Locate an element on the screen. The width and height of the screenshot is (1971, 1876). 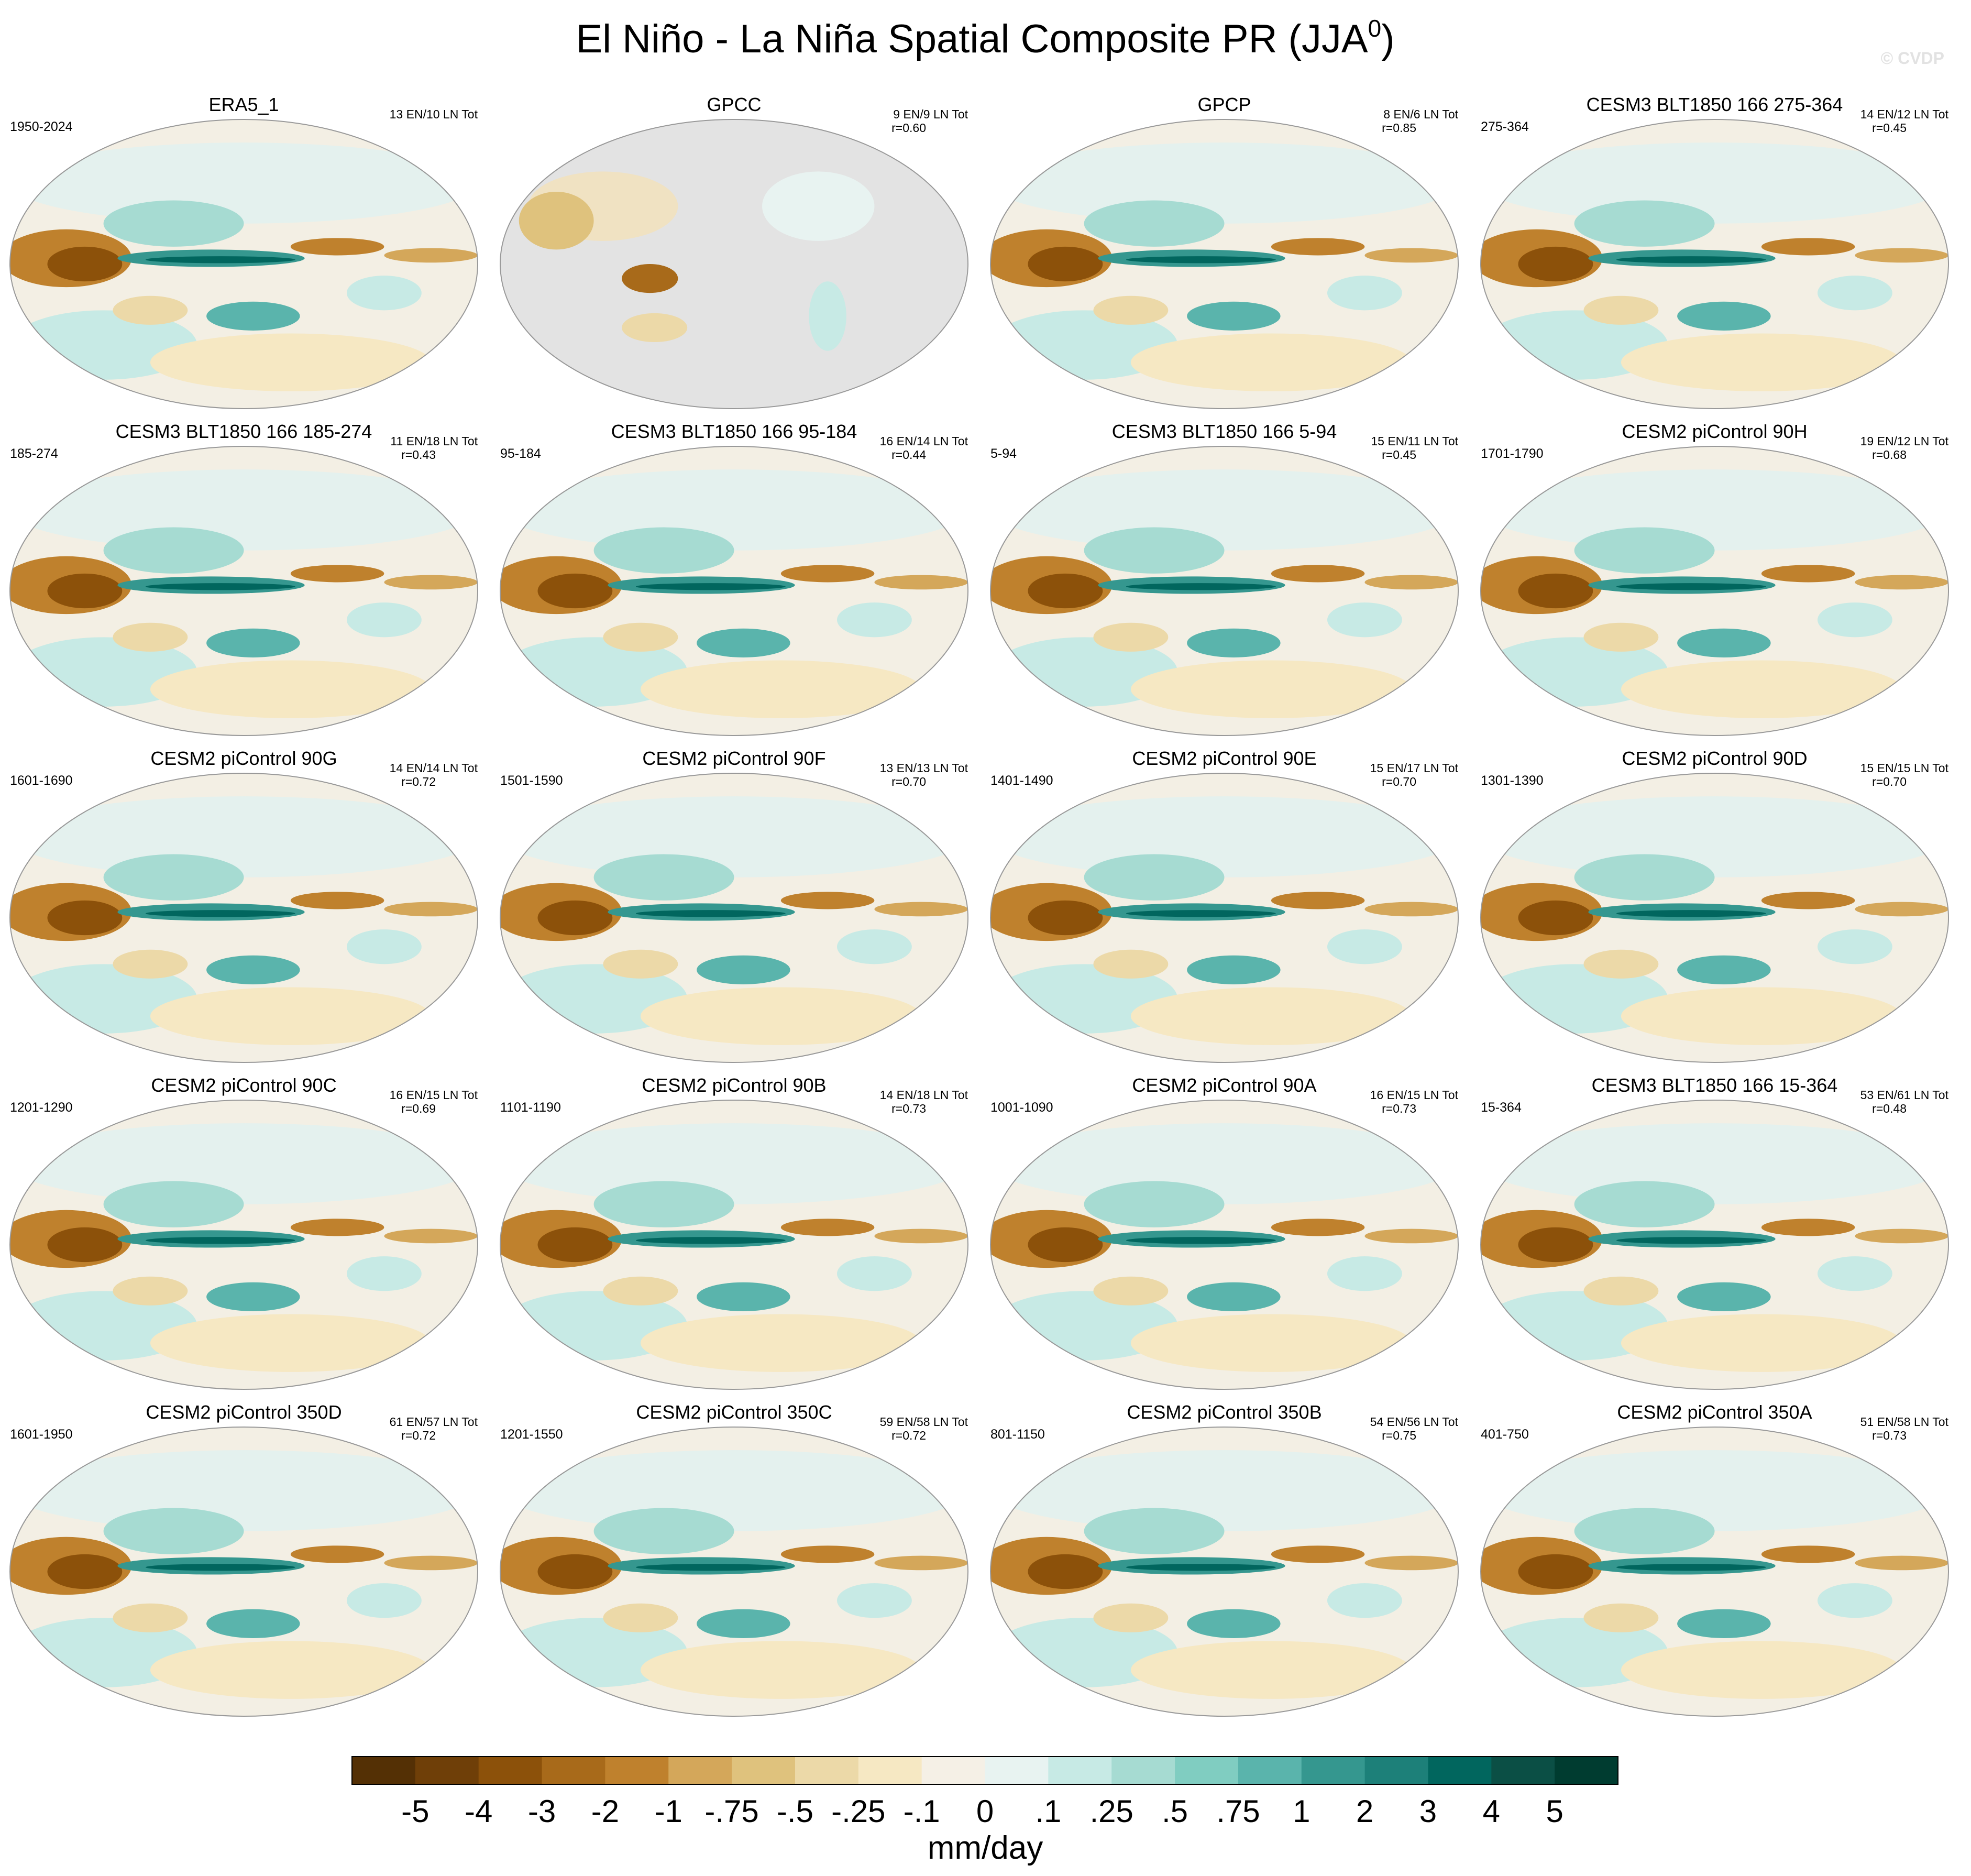
panel-title: GPCC is located at coordinates (734, 105).